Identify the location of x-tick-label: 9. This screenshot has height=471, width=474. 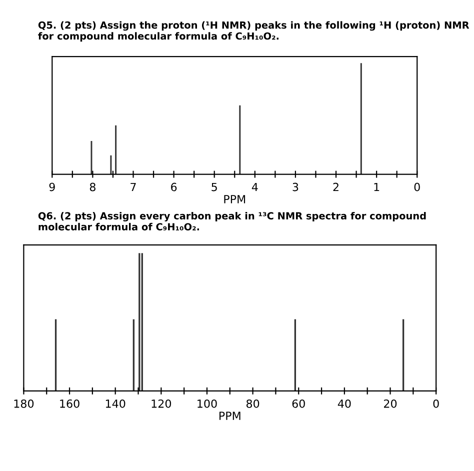
(52, 187).